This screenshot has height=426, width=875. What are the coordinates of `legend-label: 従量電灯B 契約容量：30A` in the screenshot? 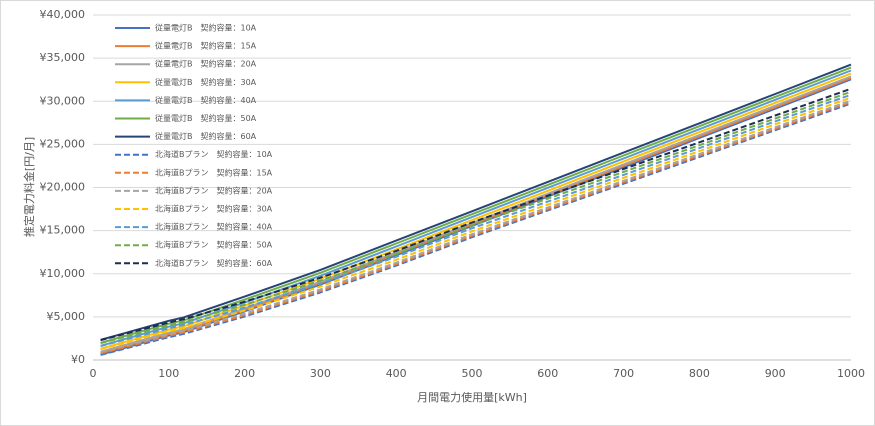 It's located at (206, 82).